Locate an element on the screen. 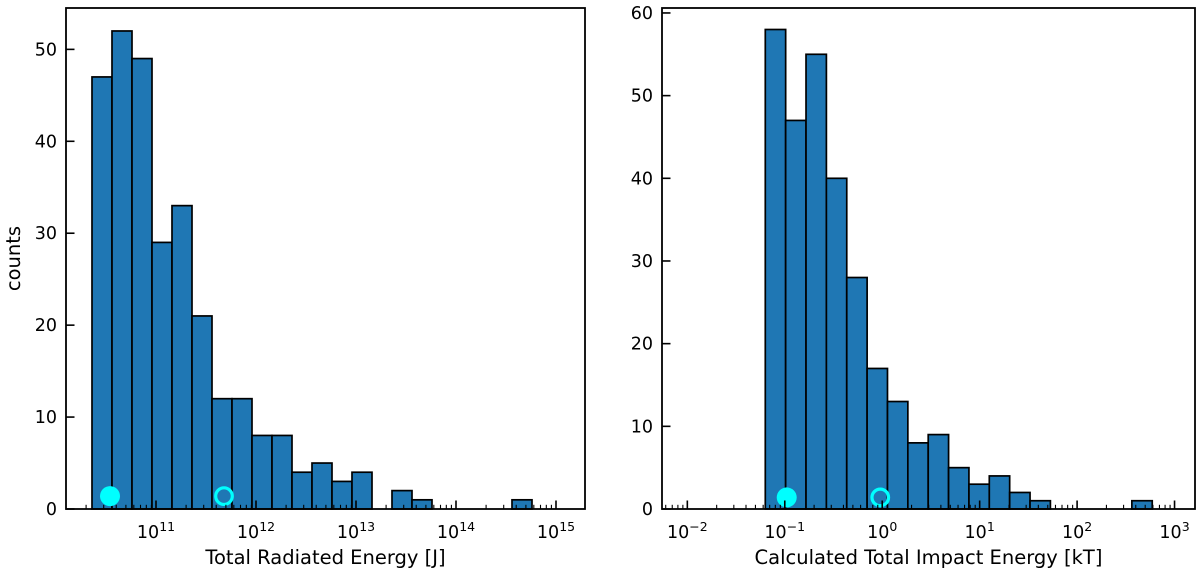 The height and width of the screenshot is (574, 1200). x-tick-label: 10⁻¹ is located at coordinates (784, 531).